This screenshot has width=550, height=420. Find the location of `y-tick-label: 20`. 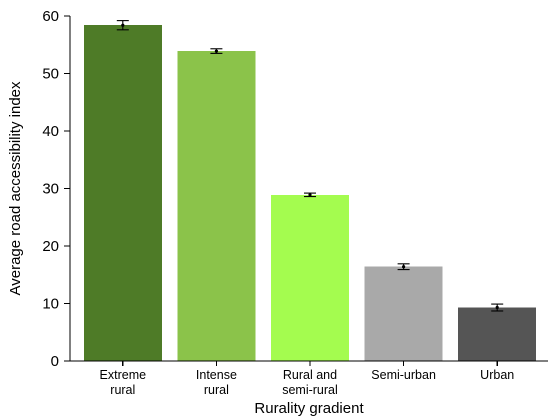

y-tick-label: 20 is located at coordinates (50, 246).